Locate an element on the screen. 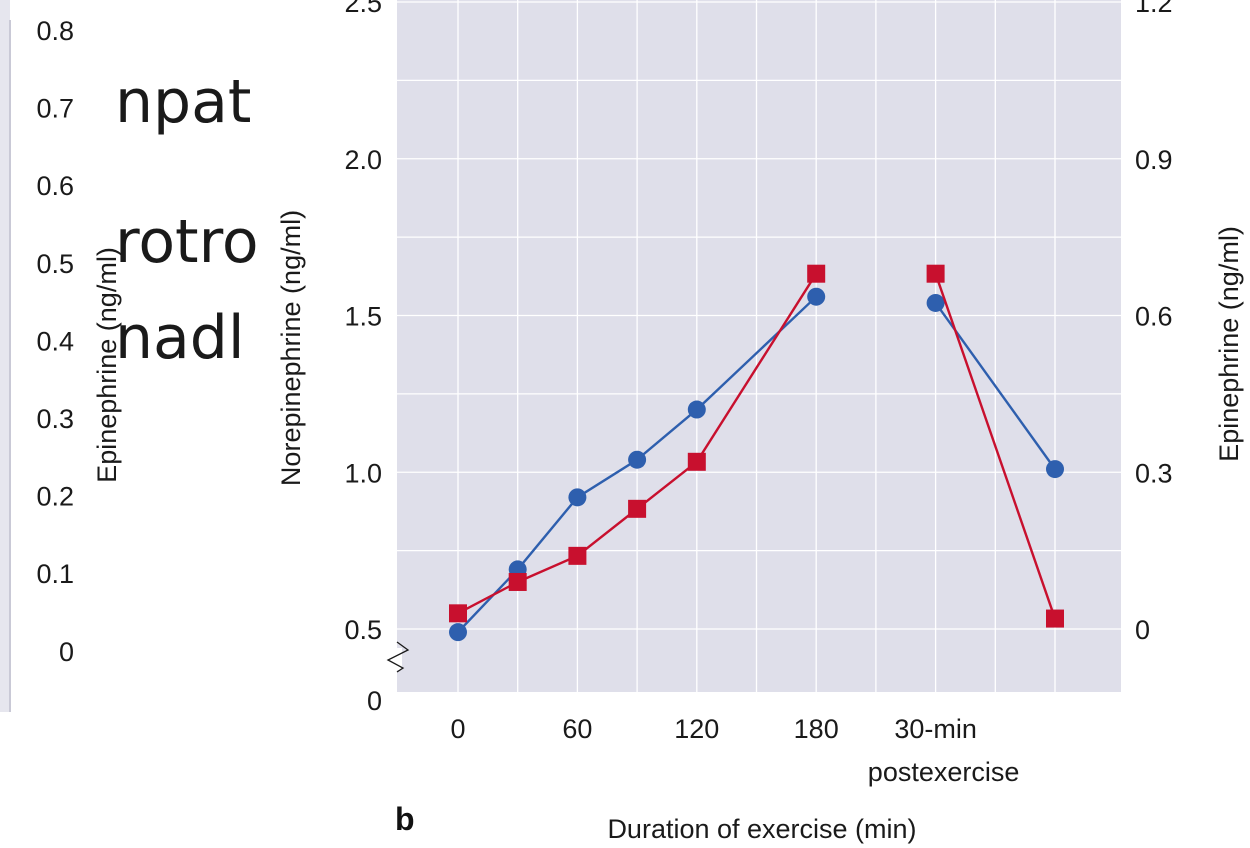 This screenshot has height=848, width=1250. y-right-tick-labels: 0 0.3 0.6 0.9 1.2 is located at coordinates (1154, 322).